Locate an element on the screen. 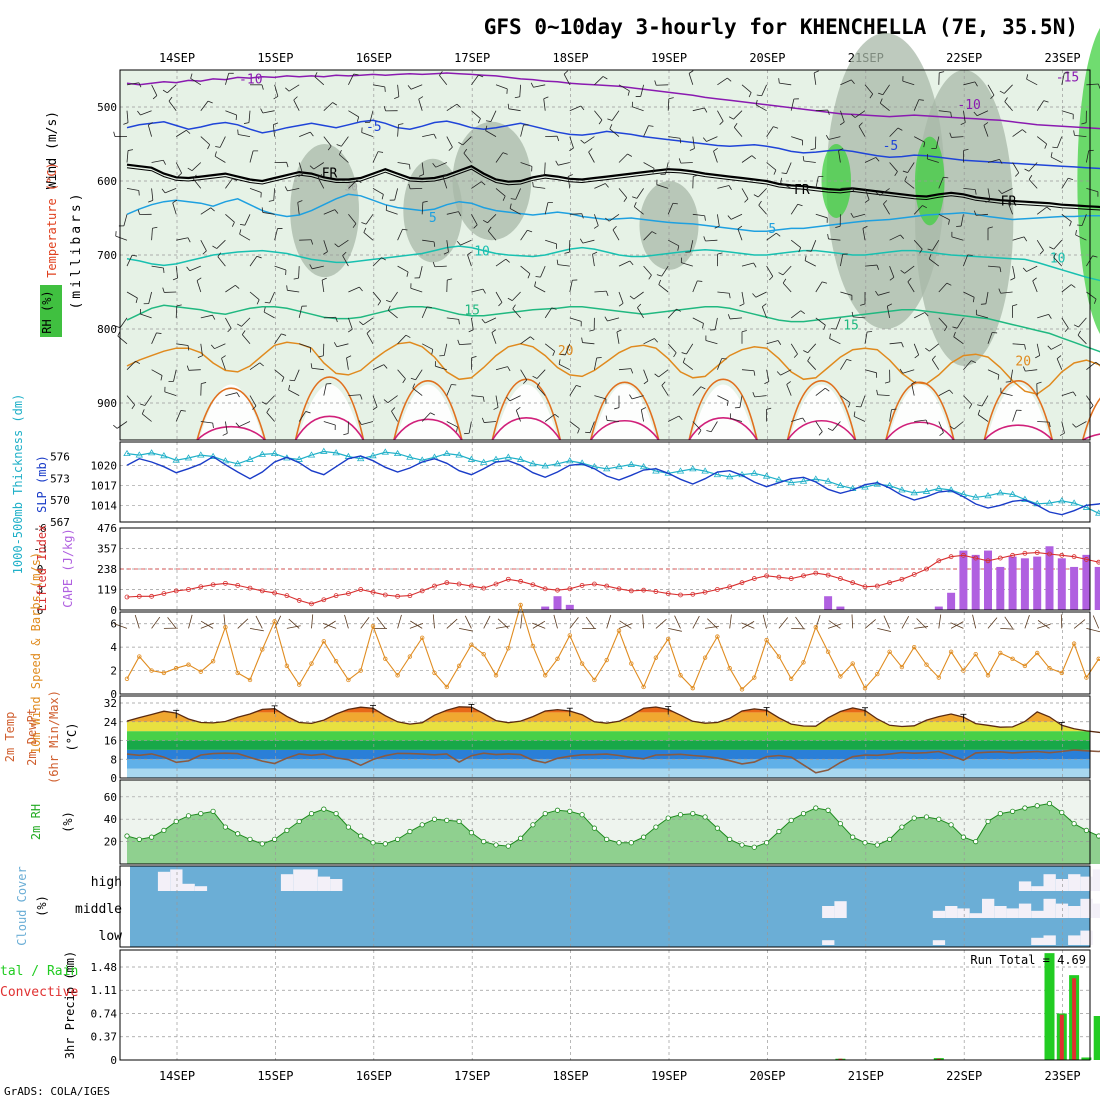 The height and width of the screenshot is (1100, 1100). rh-region is located at coordinates (964, 218).